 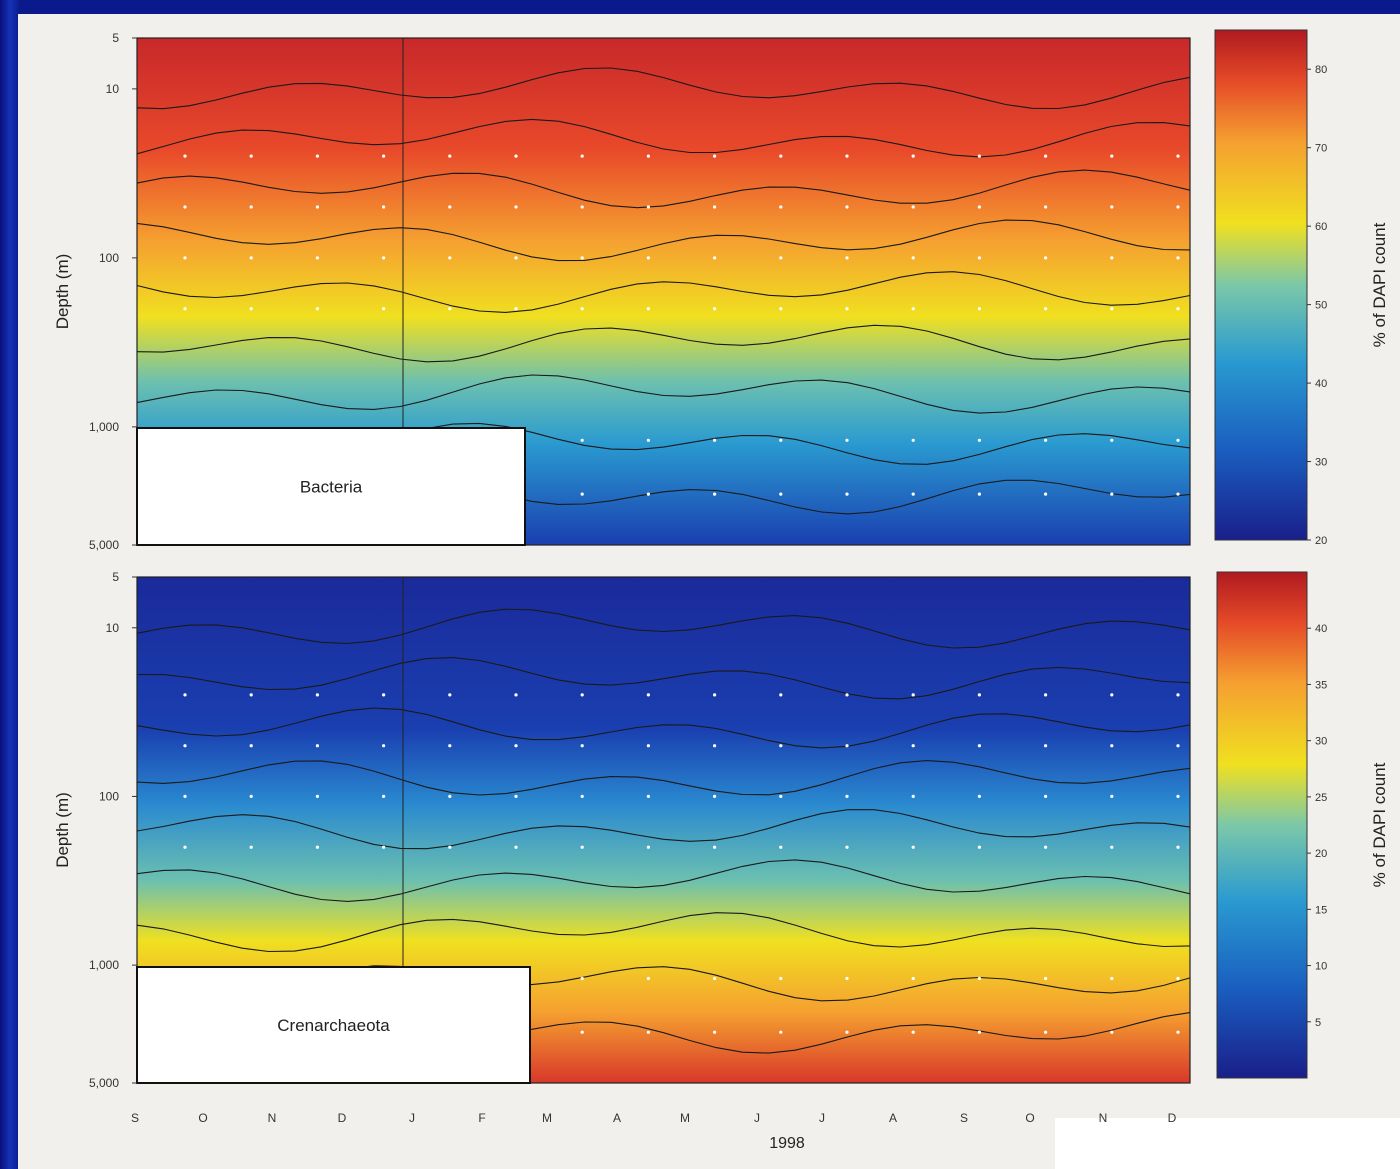 What do you see at coordinates (1321, 463) in the screenshot?
I see `colorbar-tick-label: 30` at bounding box center [1321, 463].